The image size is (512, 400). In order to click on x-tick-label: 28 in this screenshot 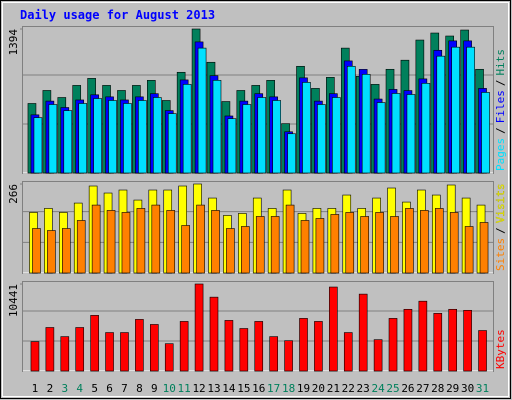, I will do `click(437, 388)`.